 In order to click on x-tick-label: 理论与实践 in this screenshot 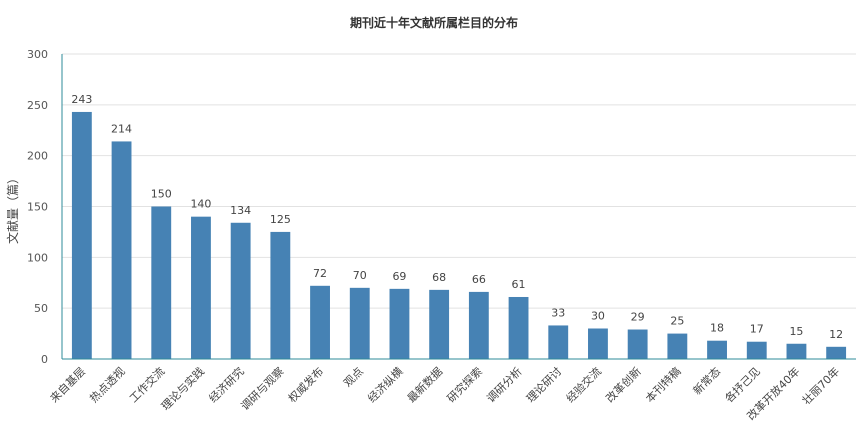, I will do `click(182, 388)`.